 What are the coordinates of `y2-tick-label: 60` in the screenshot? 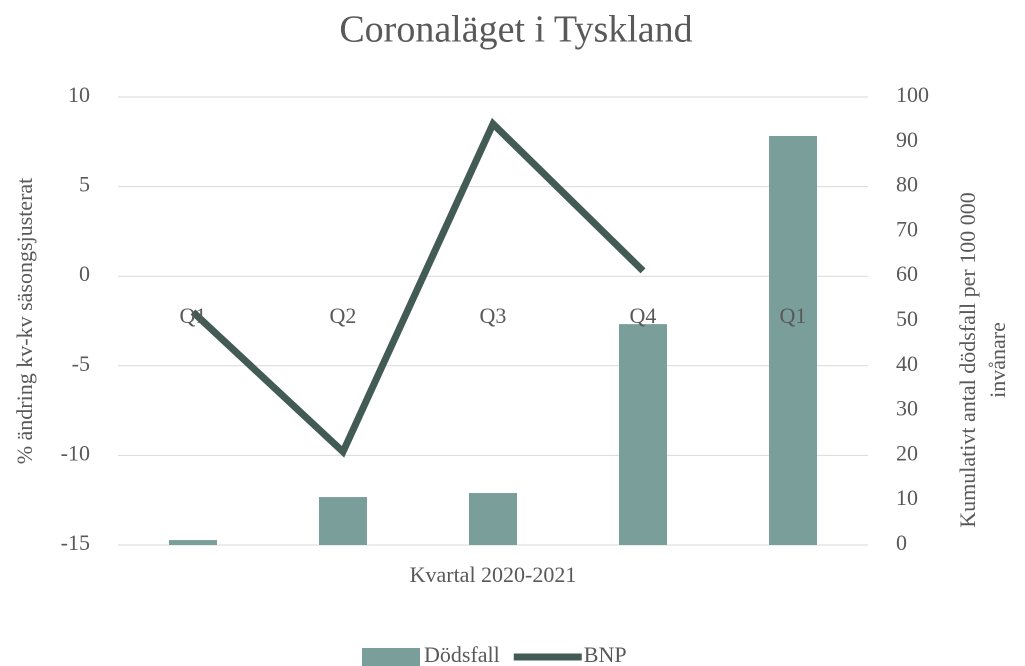 It's located at (907, 273).